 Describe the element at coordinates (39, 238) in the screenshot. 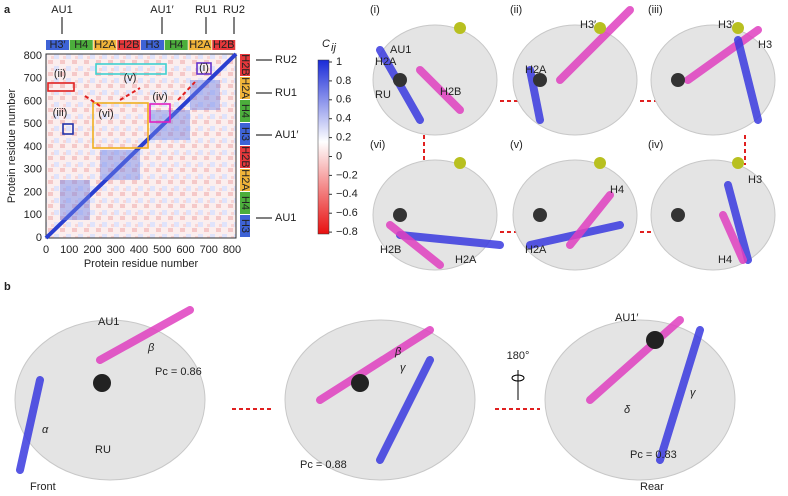

I see `y-tick-label: 0` at that location.